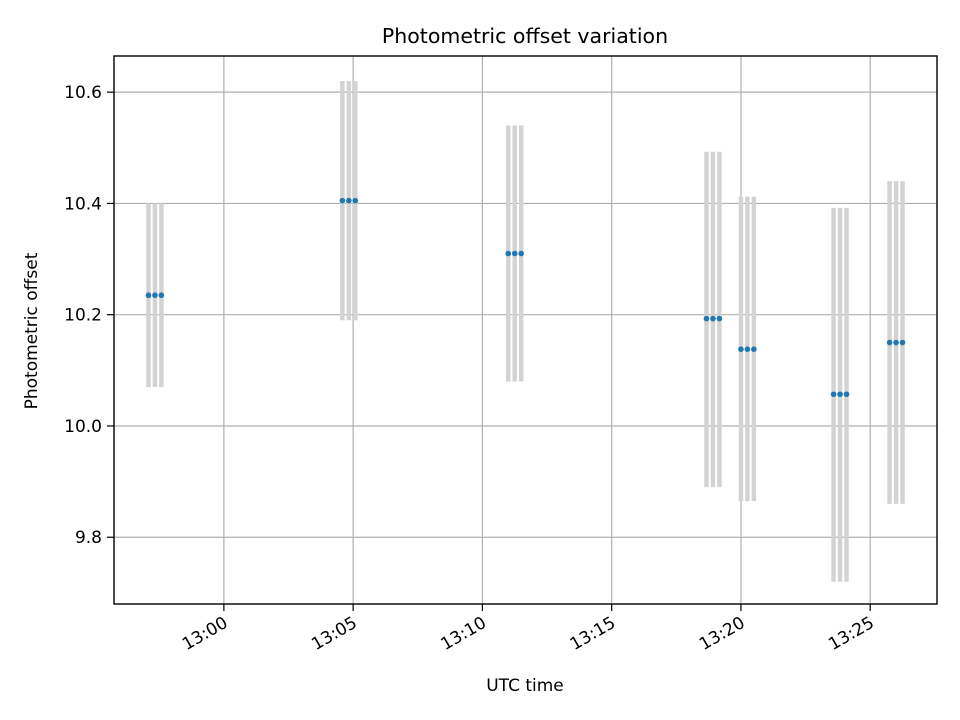  I want to click on y-tick-label: 10.6, so click(83, 93).